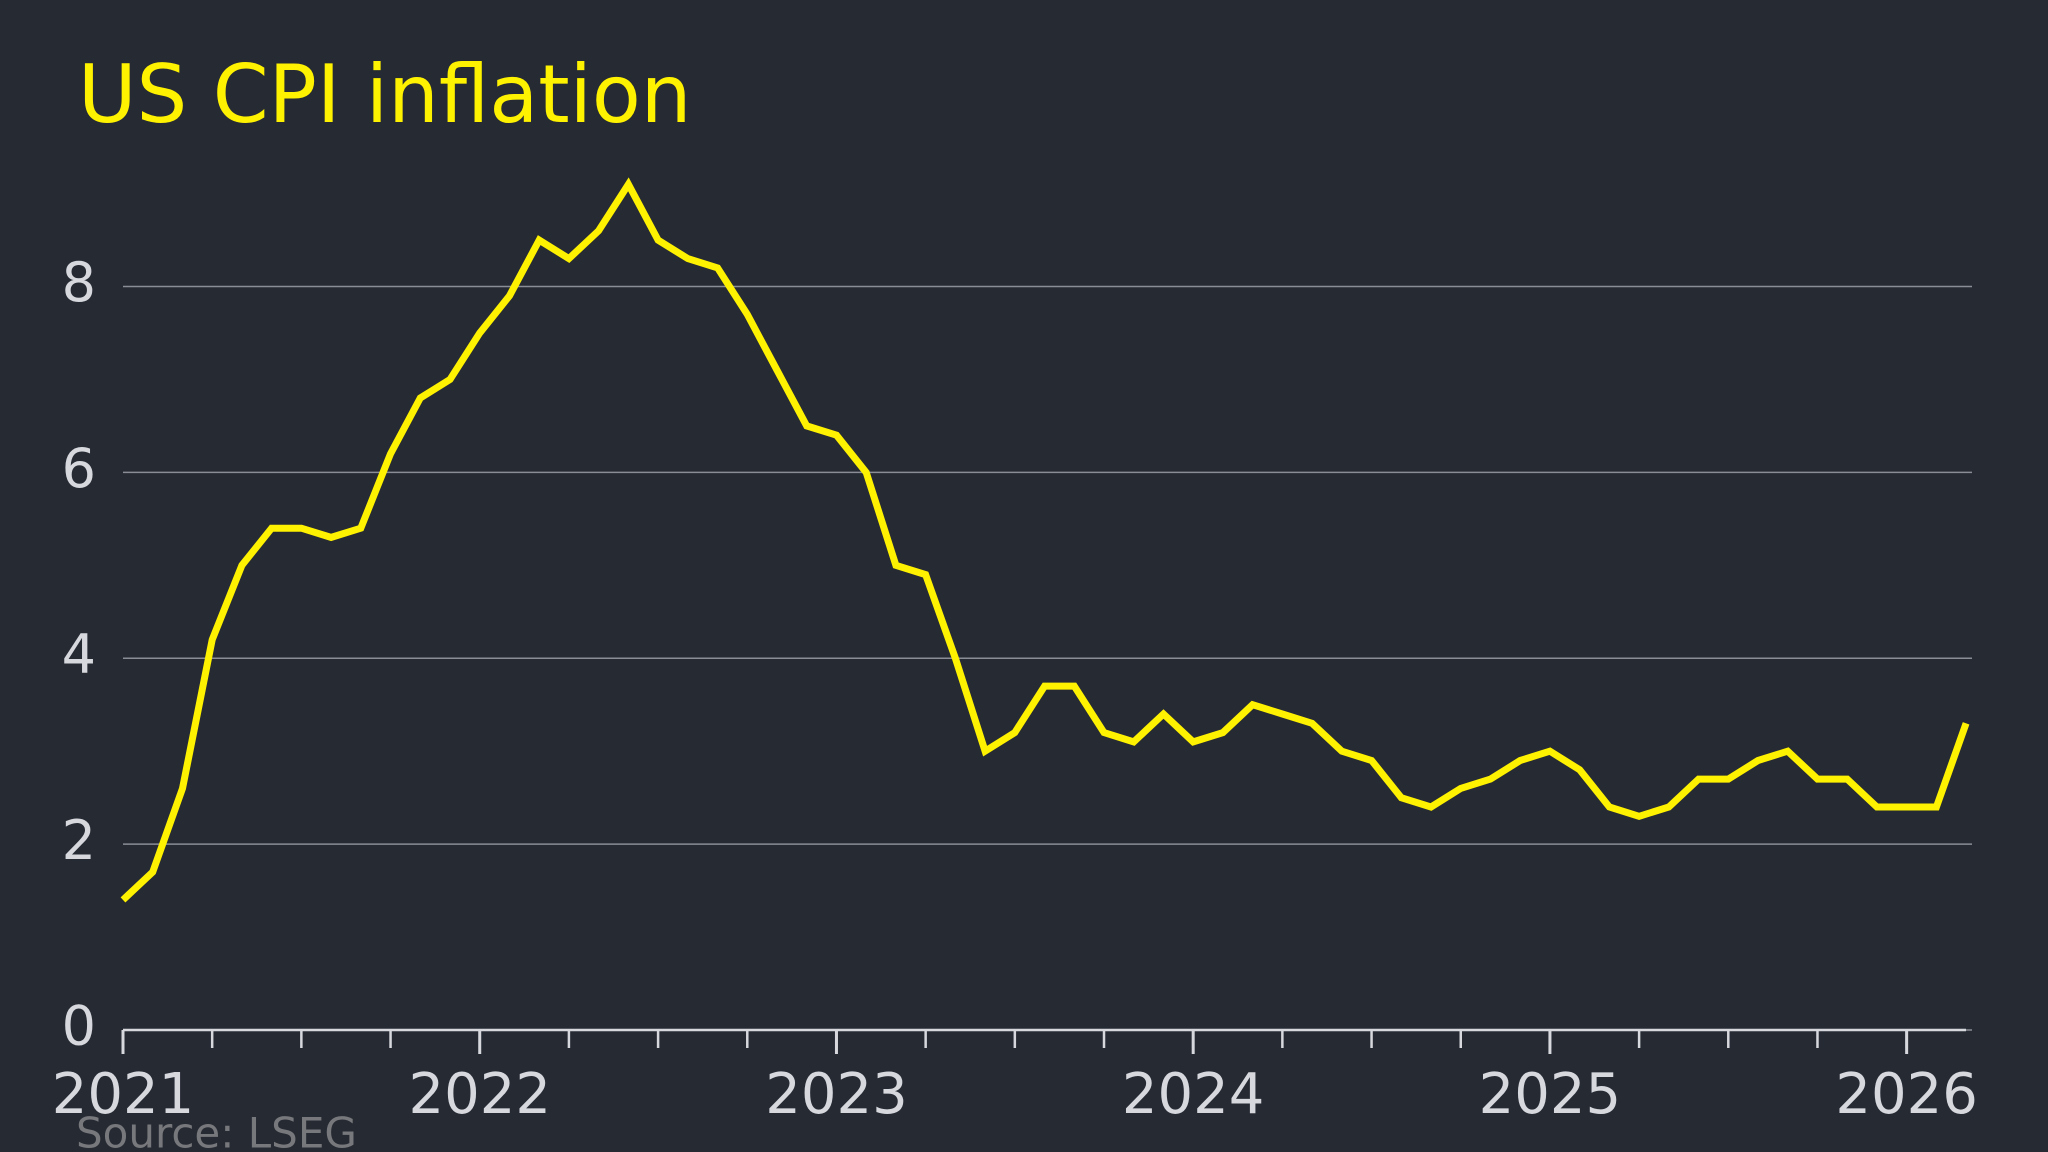 This screenshot has height=1152, width=2048. Describe the element at coordinates (836, 1094) in the screenshot. I see `x-tick-label: 2023` at that location.